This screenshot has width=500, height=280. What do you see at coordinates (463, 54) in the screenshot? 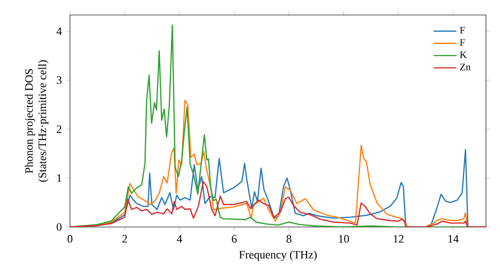
I see `legend-label: K` at bounding box center [463, 54].